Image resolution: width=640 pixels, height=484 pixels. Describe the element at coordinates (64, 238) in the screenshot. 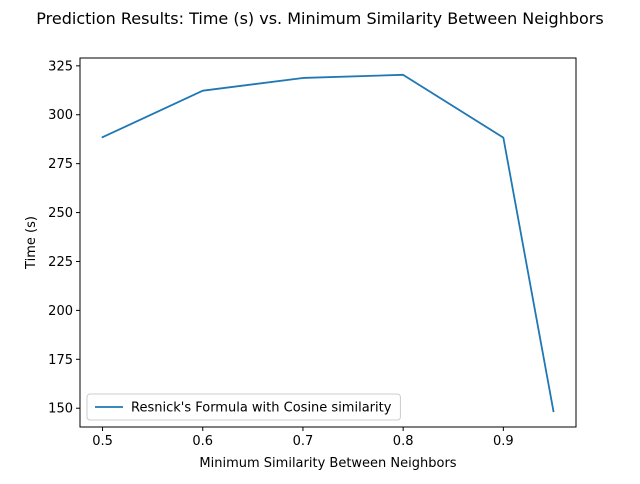

I see `y-axis-ticks: 150 175 200 225 250 275 300 325` at that location.